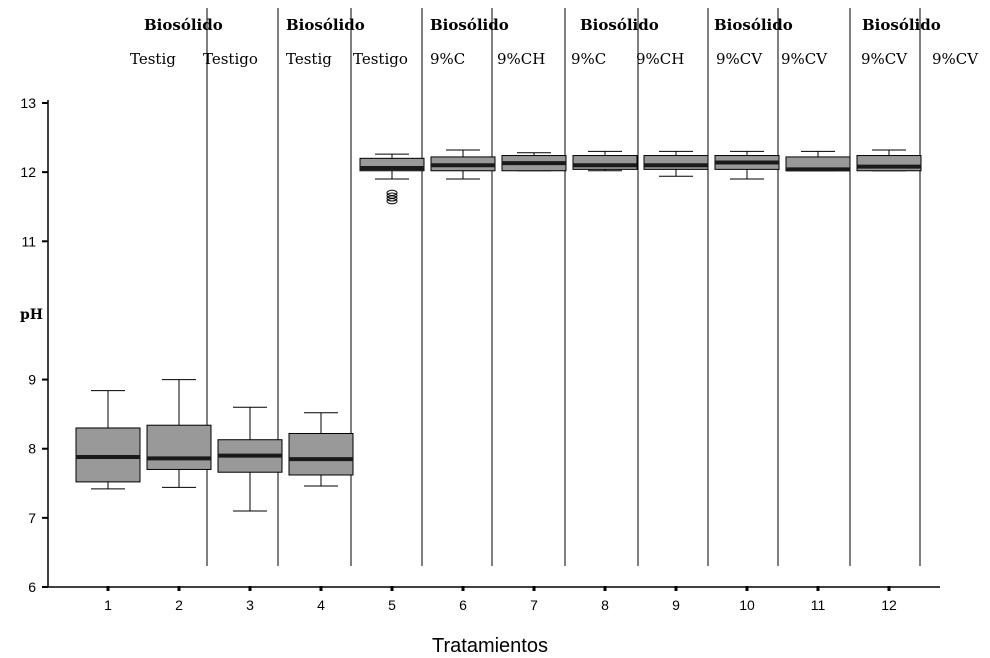  What do you see at coordinates (153, 59) in the screenshot?
I see `sub-label-1: Testig` at bounding box center [153, 59].